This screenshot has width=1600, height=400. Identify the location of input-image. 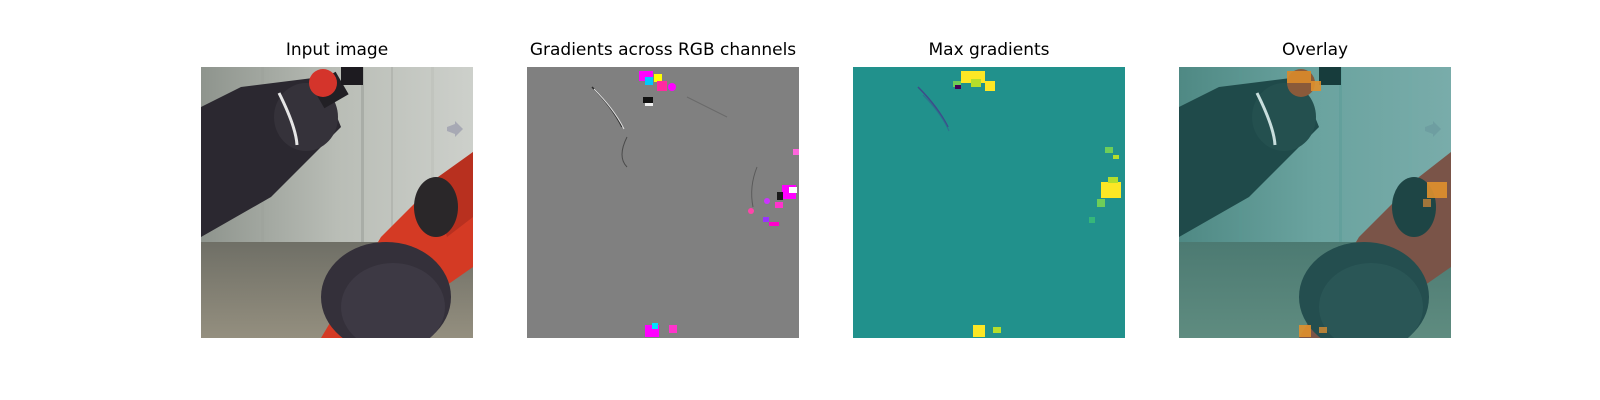
(337, 202).